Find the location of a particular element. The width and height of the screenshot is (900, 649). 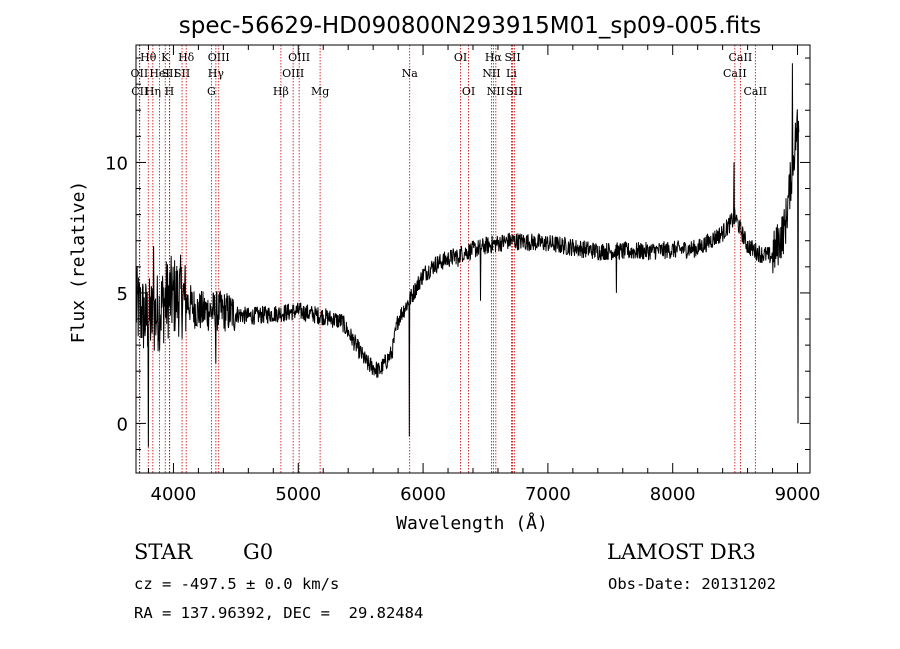

y-axis-label: Flux (relative) is located at coordinates (78, 262).